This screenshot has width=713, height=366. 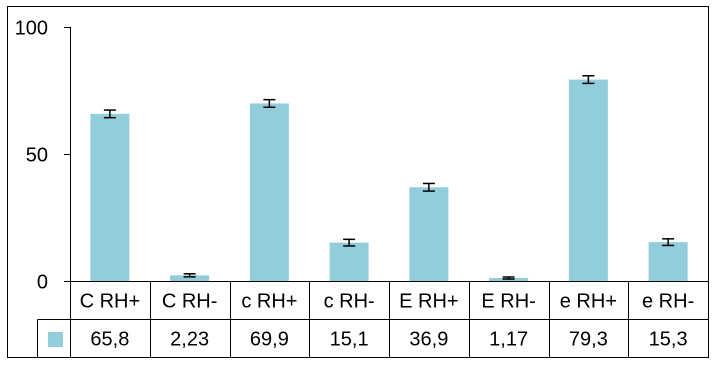 I want to click on category-label: c RH+, so click(x=269, y=302).